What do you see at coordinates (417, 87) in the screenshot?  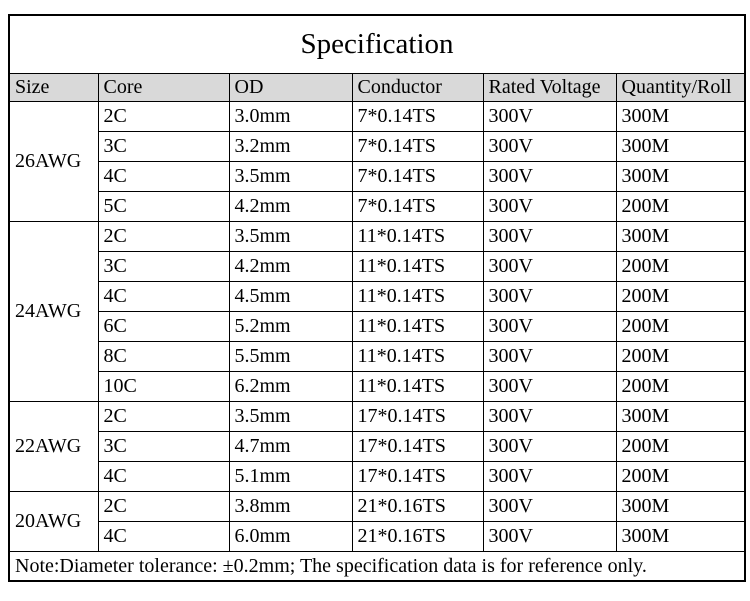 I see `column-header-conductor: Conductor` at bounding box center [417, 87].